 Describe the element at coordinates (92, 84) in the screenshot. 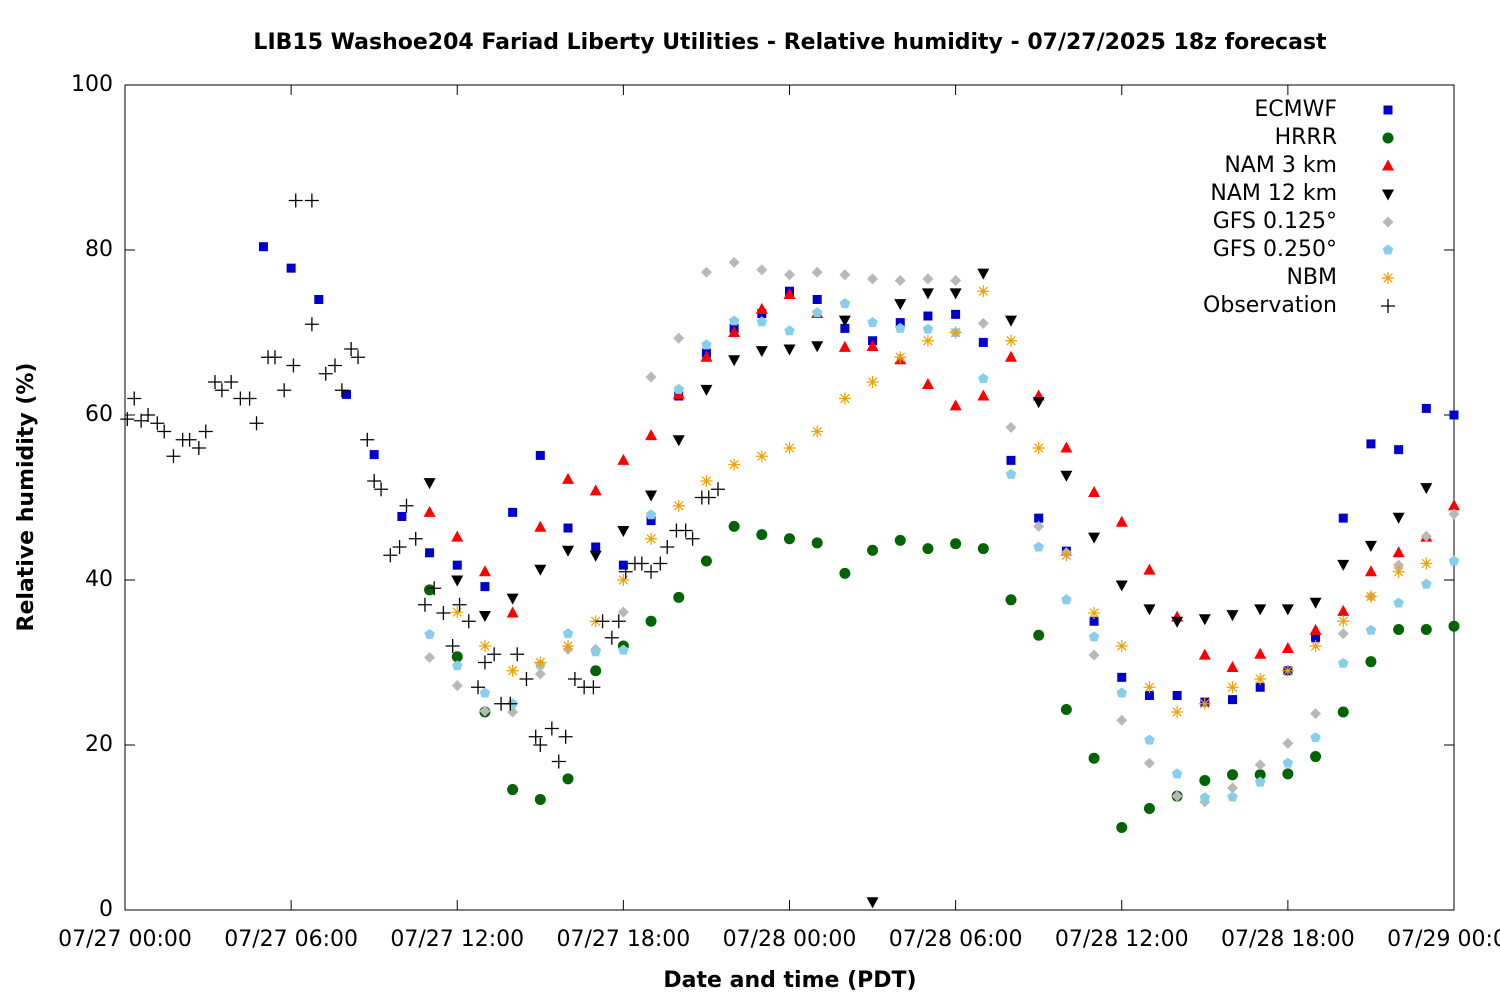

I see `y-tick-label: 100` at that location.